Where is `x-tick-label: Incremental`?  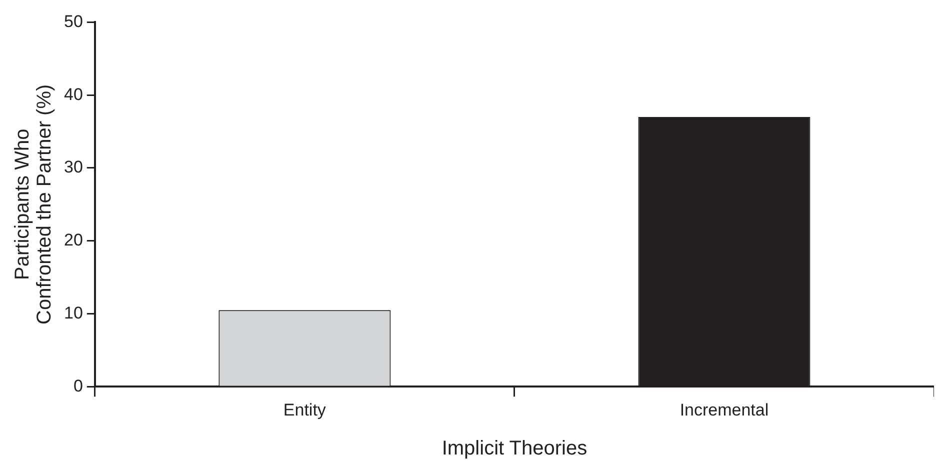 x-tick-label: Incremental is located at coordinates (724, 410).